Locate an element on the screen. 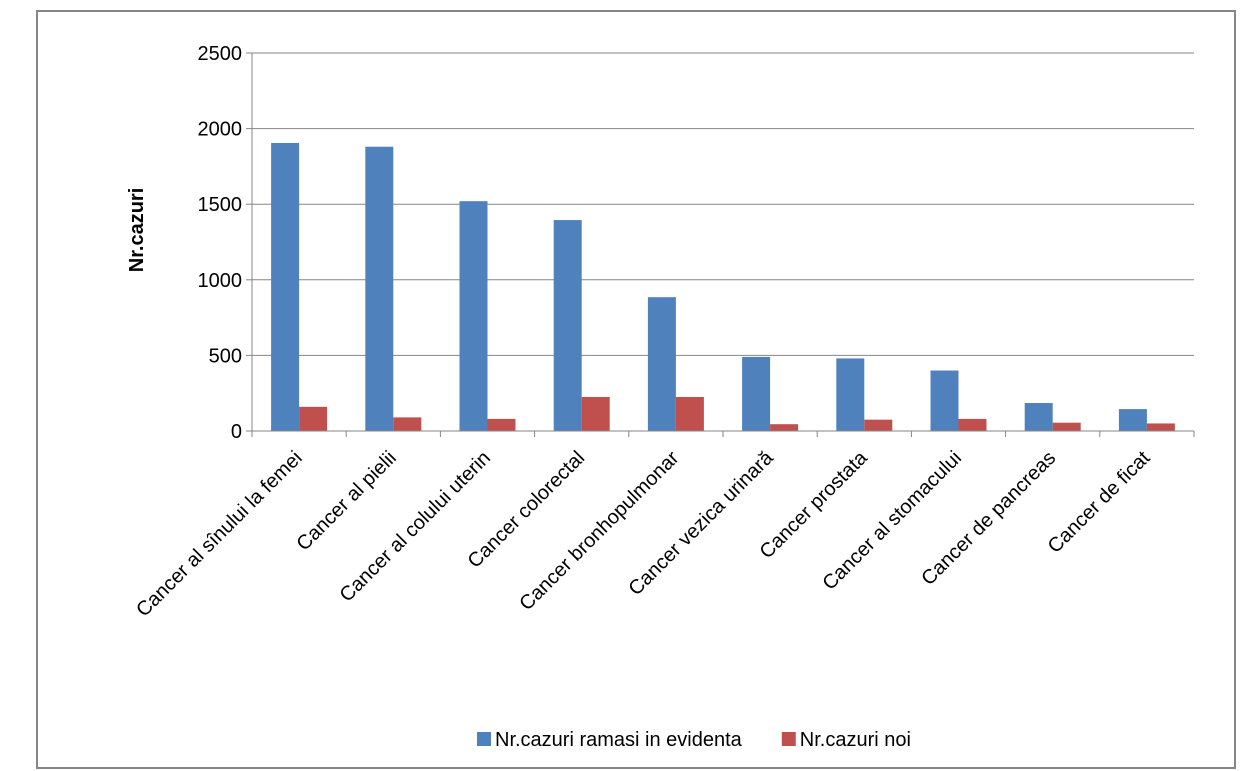 This screenshot has height=771, width=1241. x-category-label: Cancer de ficat is located at coordinates (1099, 502).